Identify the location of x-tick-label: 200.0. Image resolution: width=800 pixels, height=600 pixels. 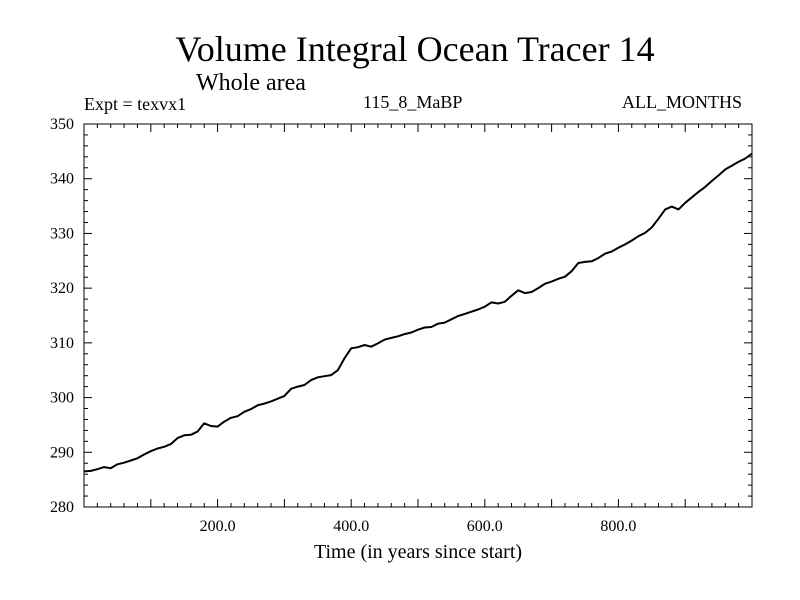
(218, 526).